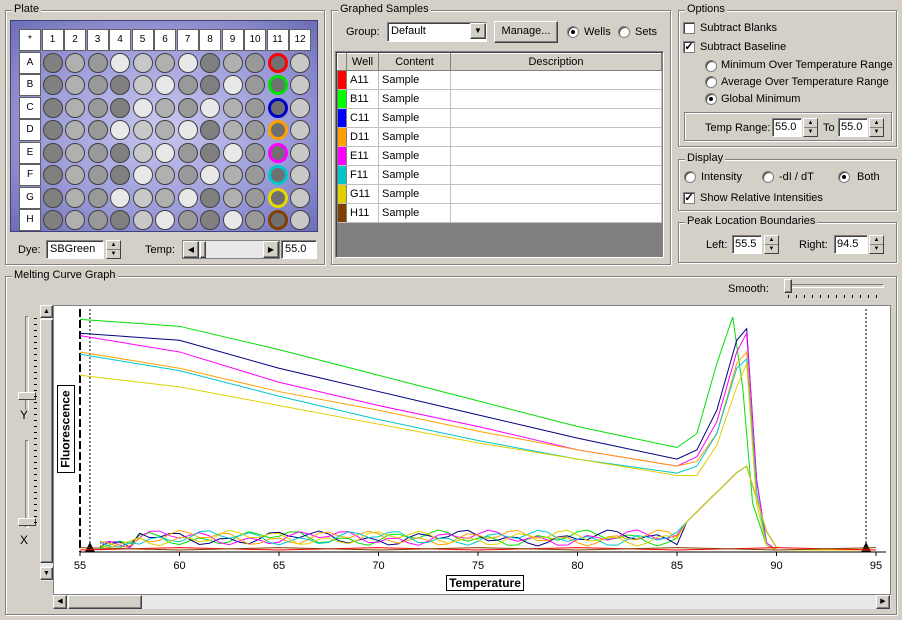  I want to click on plate-col-header: 7, so click(187, 40).